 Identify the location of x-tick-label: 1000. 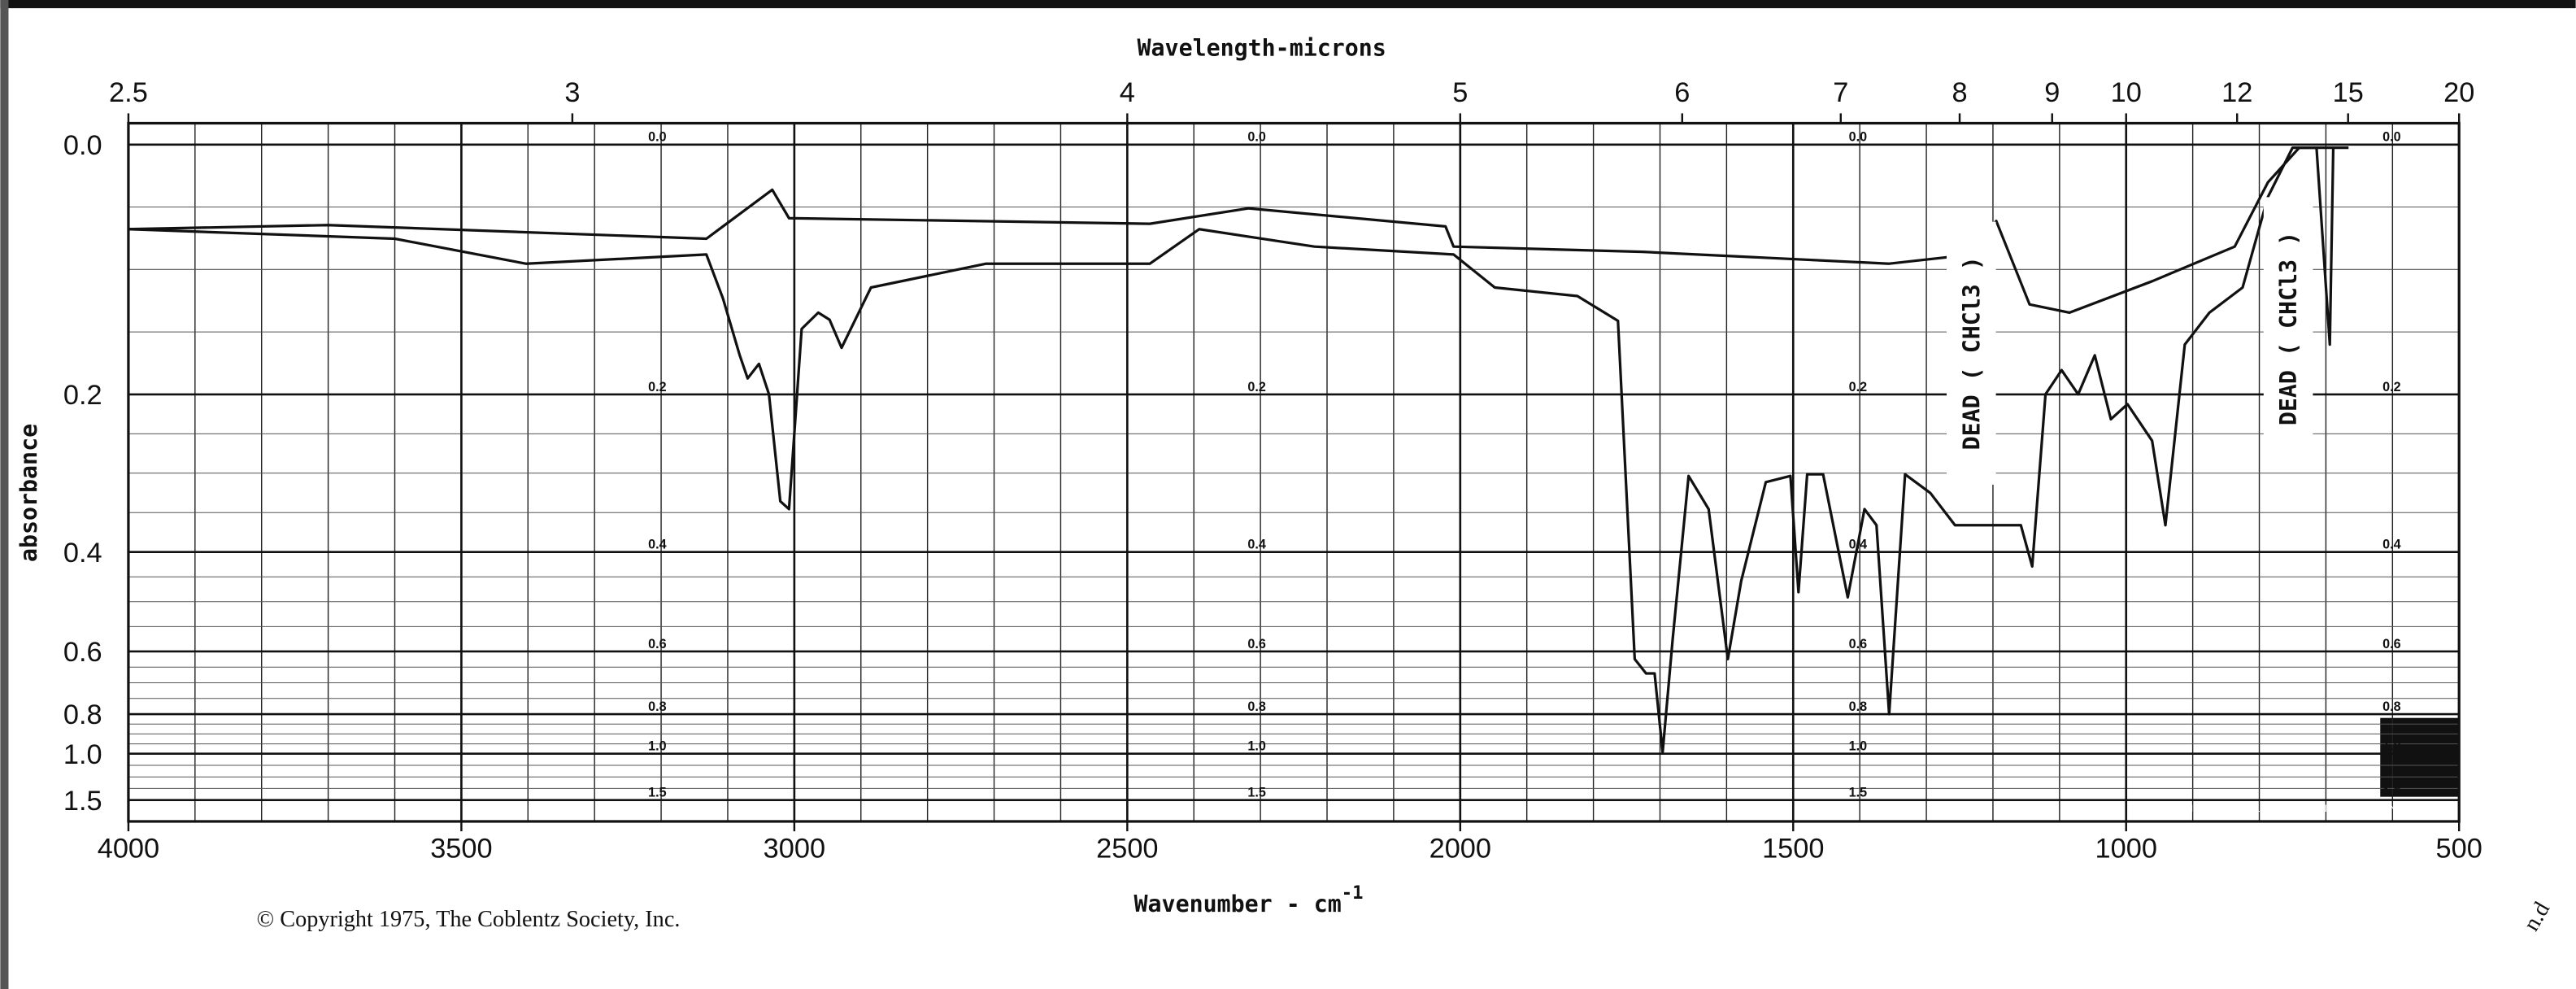
(2126, 849).